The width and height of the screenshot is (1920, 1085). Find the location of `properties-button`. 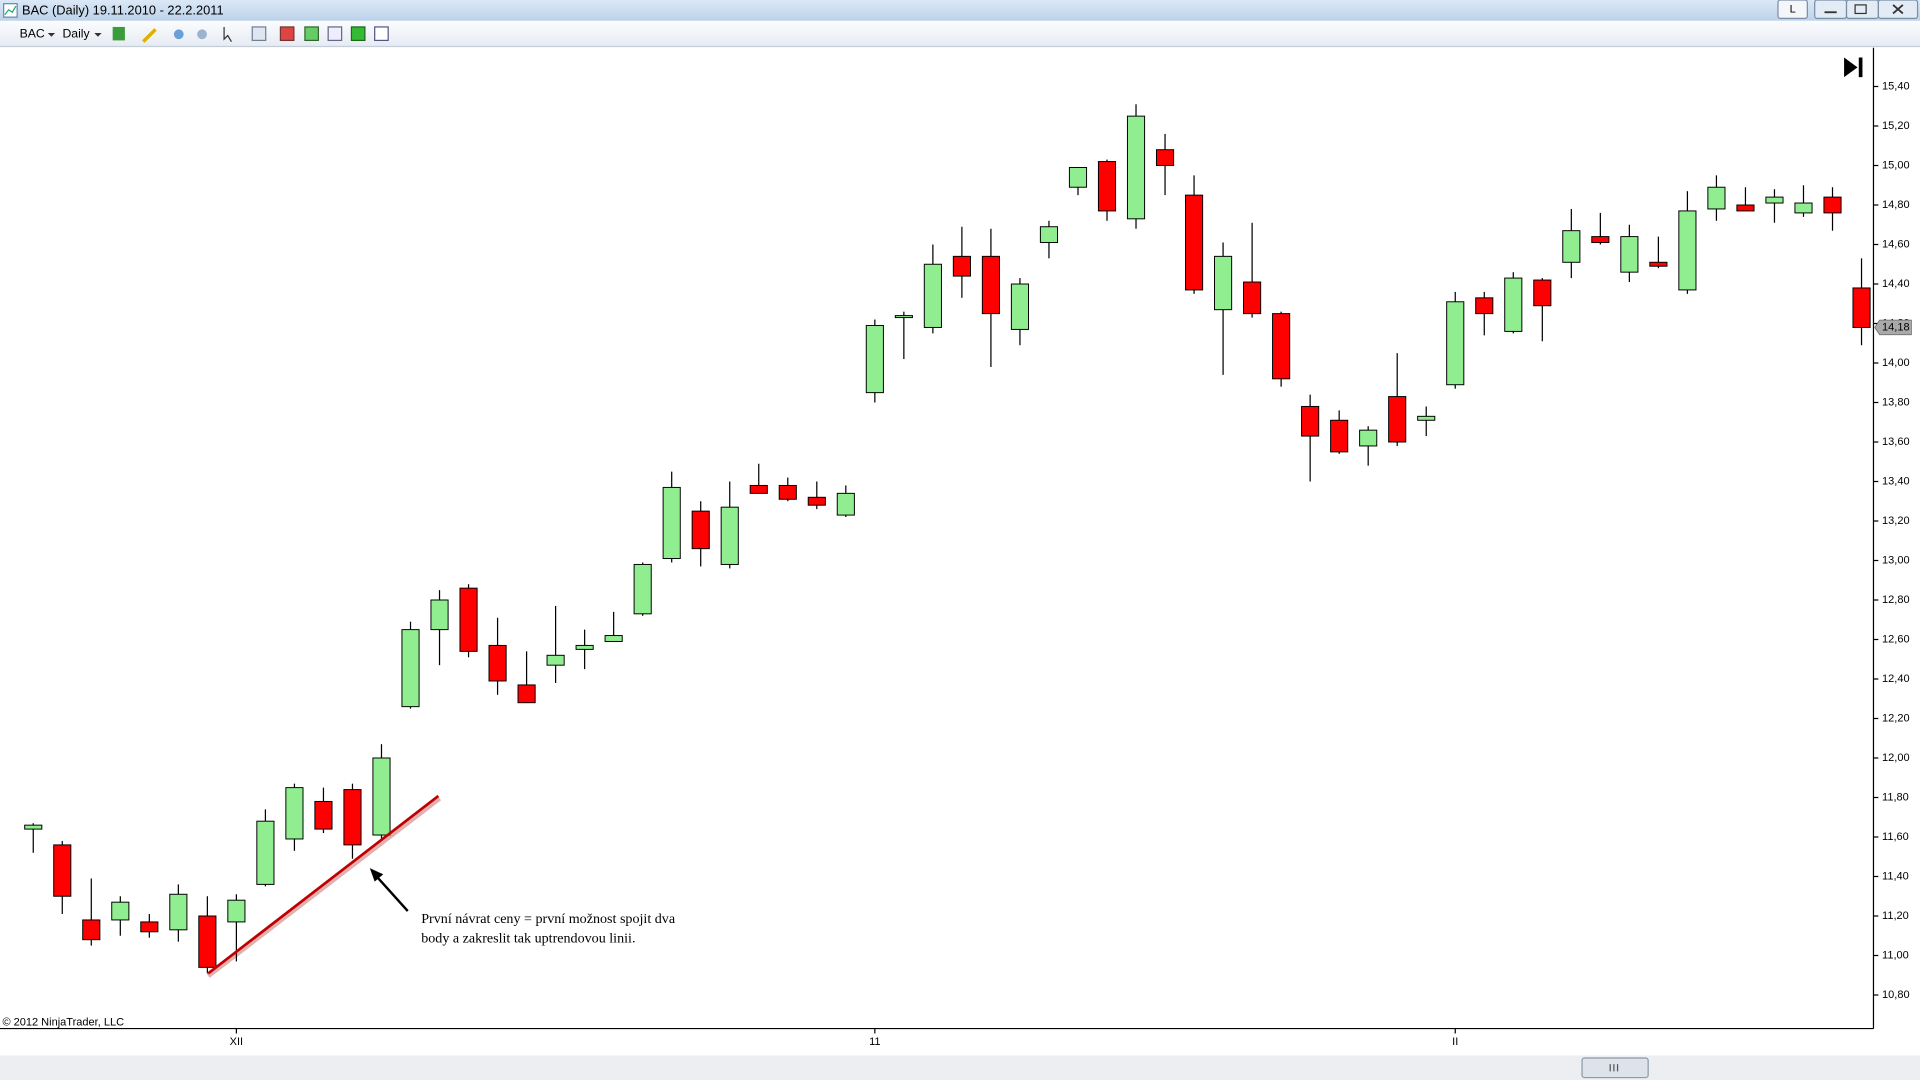

properties-button is located at coordinates (381, 34).